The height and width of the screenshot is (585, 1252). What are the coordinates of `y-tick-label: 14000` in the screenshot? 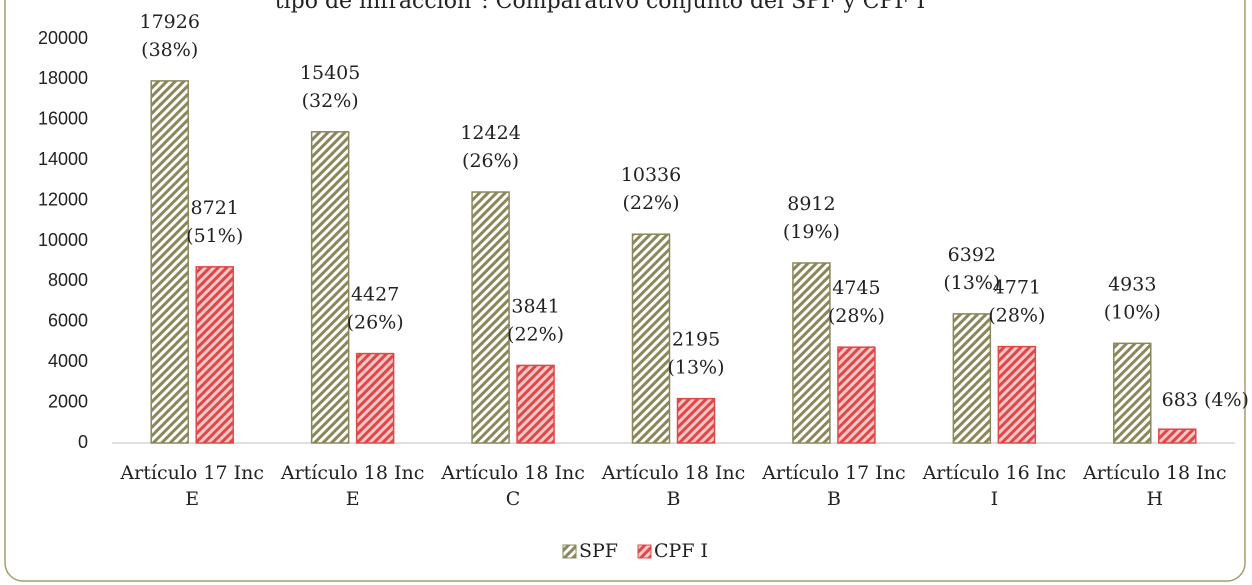 It's located at (63, 159).